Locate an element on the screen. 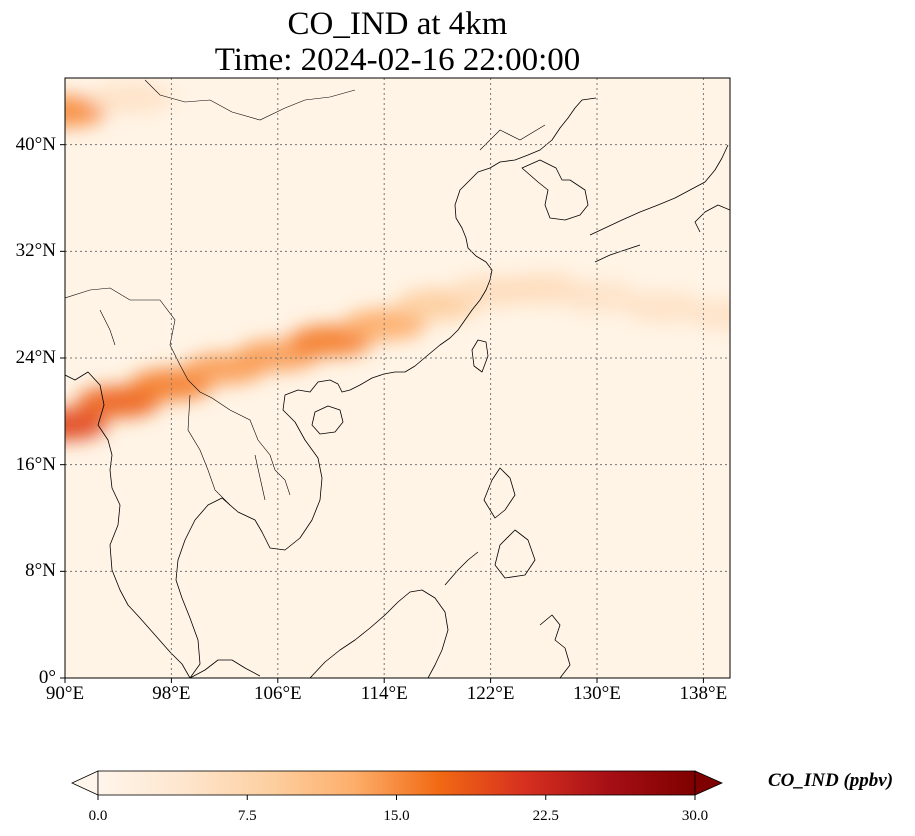 The image size is (915, 836). japan-coastline is located at coordinates (659, 203).